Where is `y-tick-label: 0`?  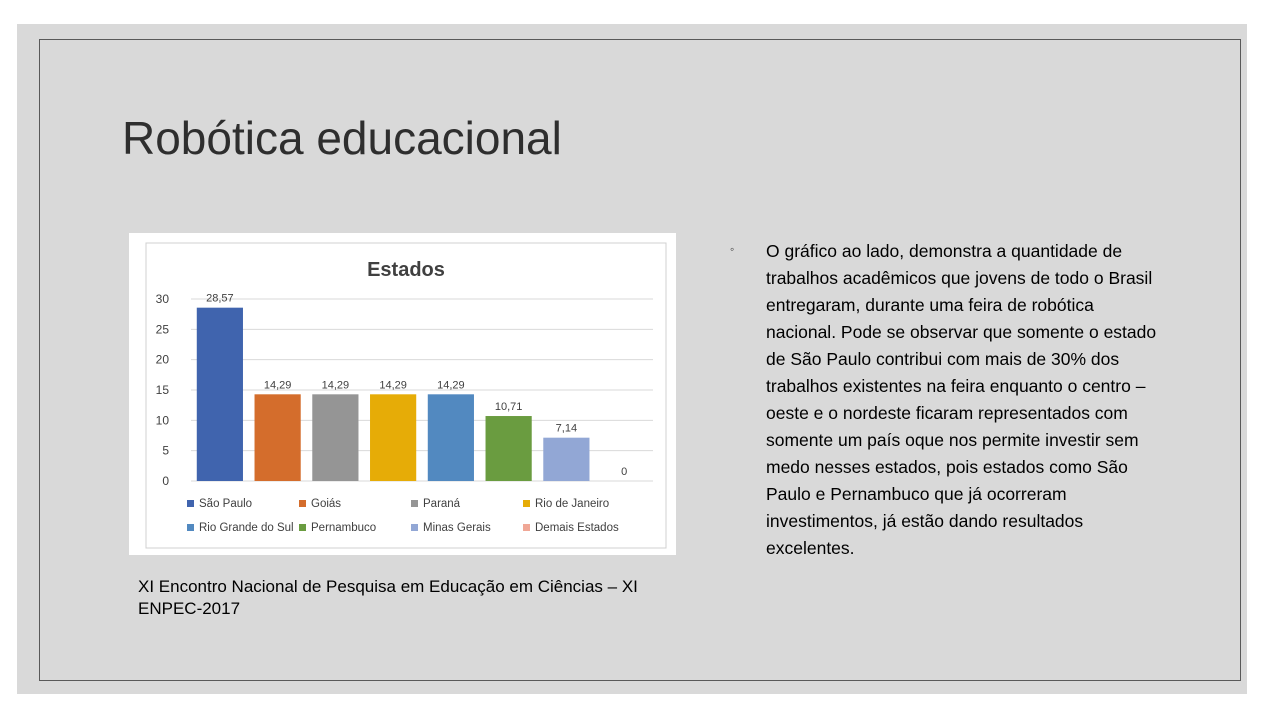
y-tick-label: 0 is located at coordinates (165, 481).